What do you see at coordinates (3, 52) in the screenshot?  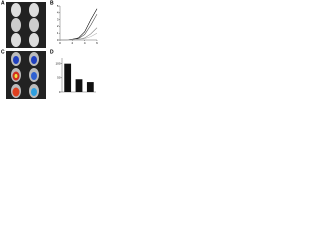 I see `panel-label: C` at bounding box center [3, 52].